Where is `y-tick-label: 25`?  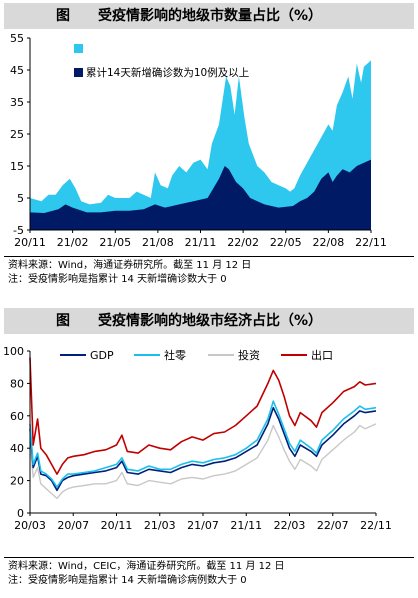
y-tick-label: 25 is located at coordinates (17, 134).